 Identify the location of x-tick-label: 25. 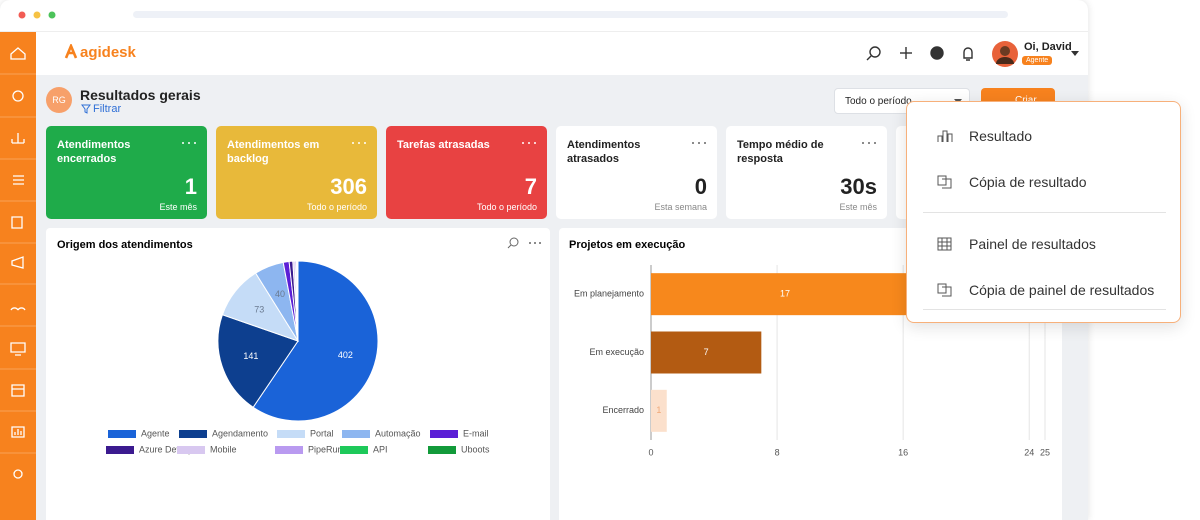
(1045, 452).